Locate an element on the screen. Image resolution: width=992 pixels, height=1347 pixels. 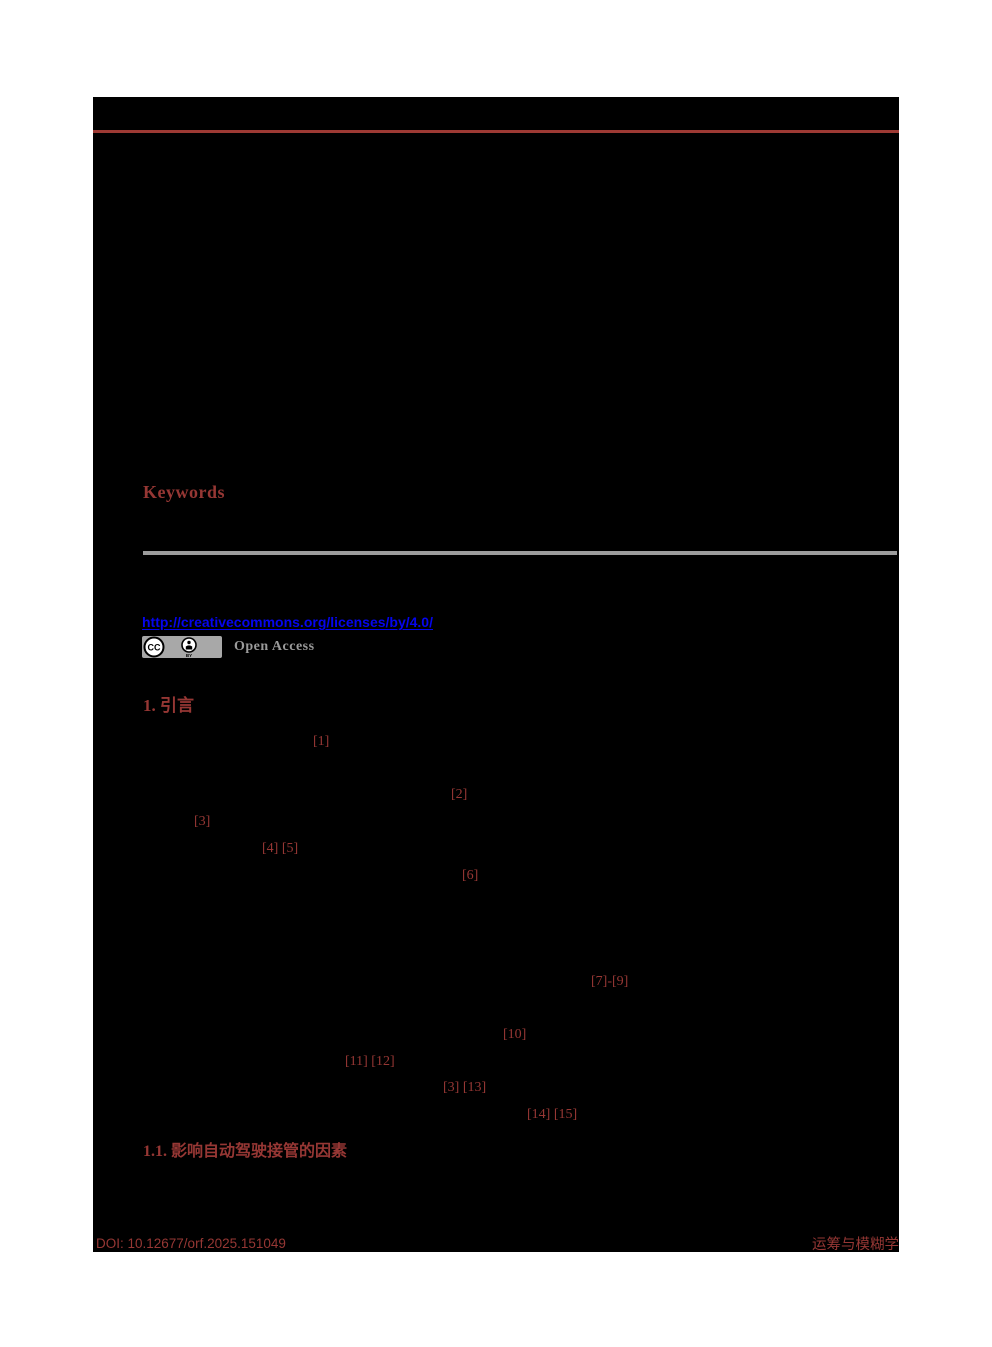
footer-journal-title: 运筹与模糊学 is located at coordinates (855, 1245).